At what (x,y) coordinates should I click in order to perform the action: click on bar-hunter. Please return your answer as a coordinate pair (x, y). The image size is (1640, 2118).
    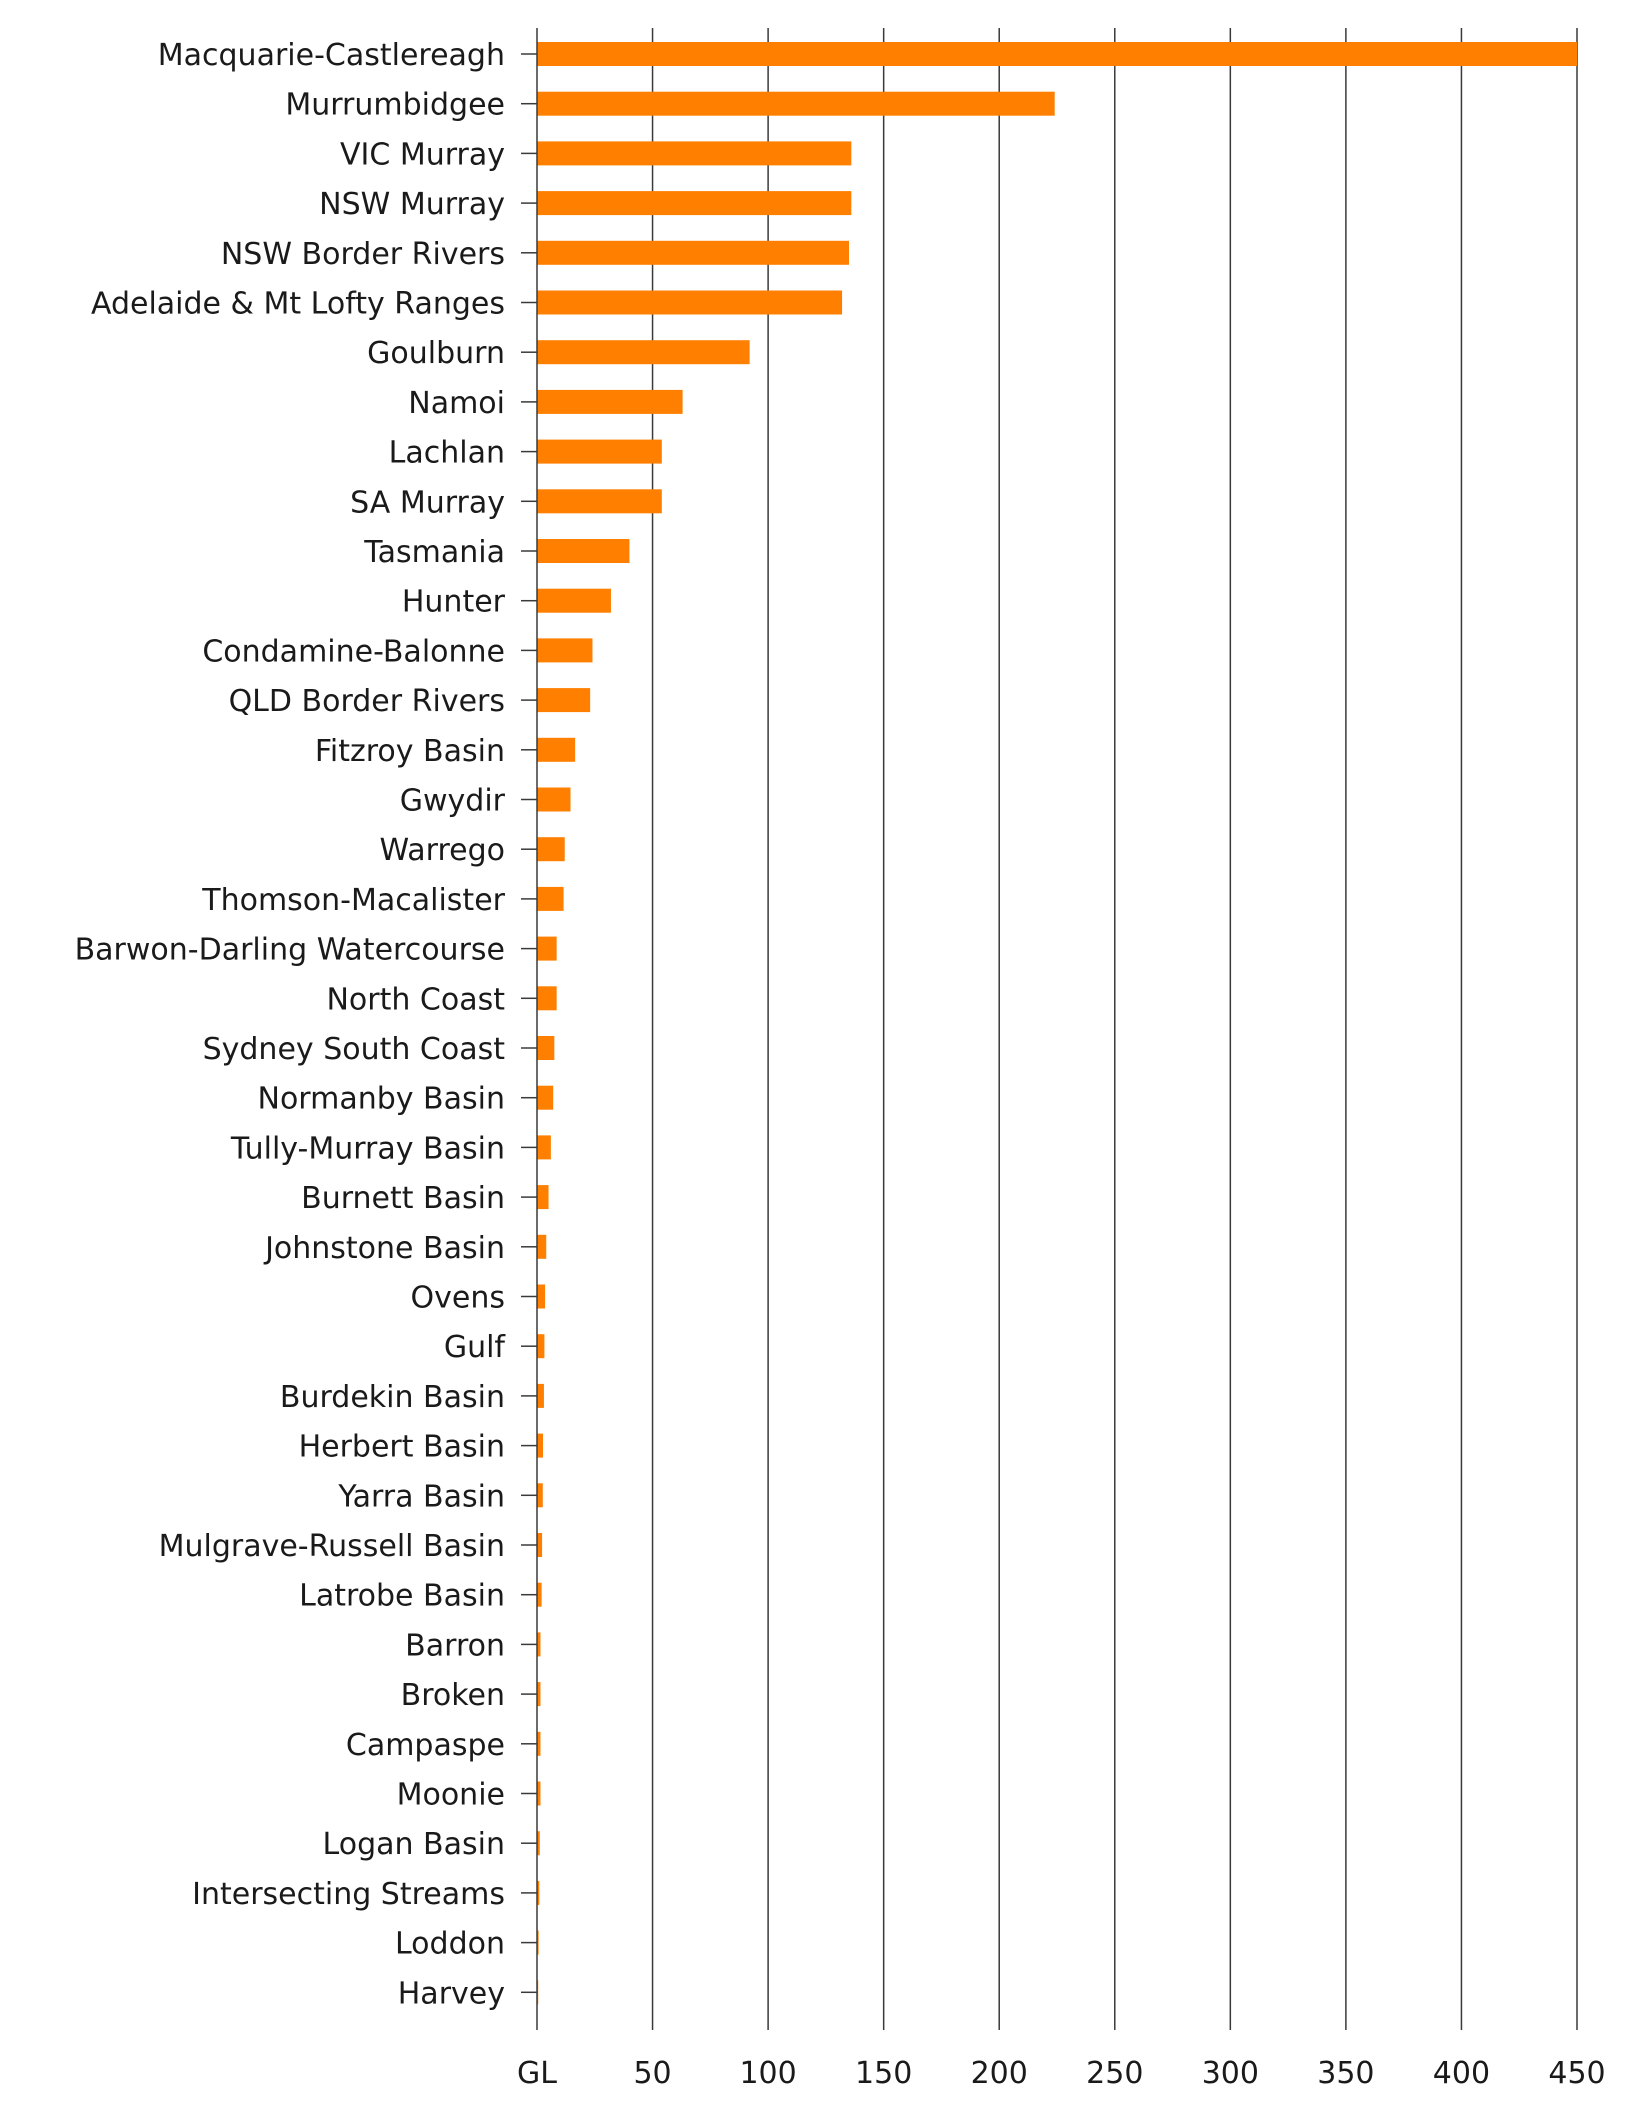
    Looking at the image, I should click on (574, 600).